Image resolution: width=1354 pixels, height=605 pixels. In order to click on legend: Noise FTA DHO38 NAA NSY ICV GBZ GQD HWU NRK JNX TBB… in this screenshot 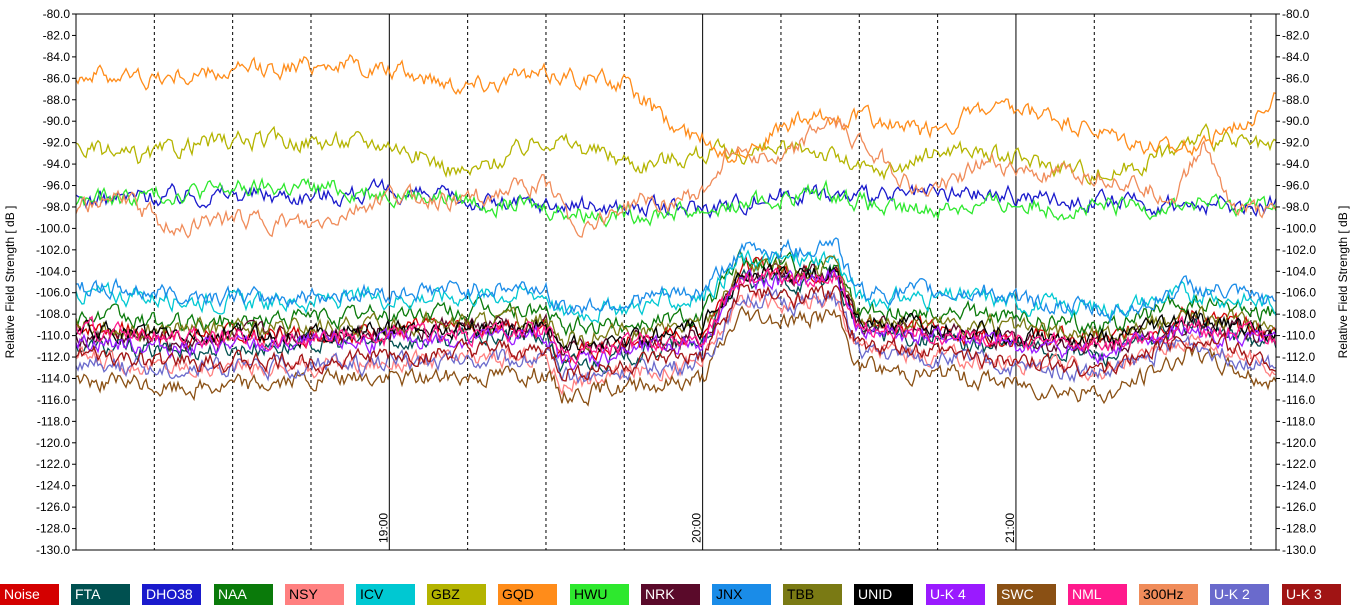, I will do `click(677, 594)`.